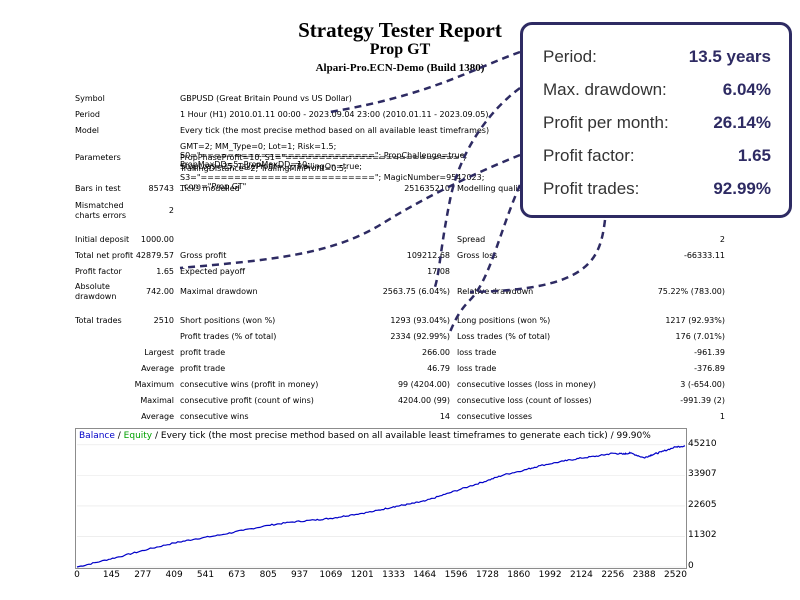  I want to click on ticks-label: Ticks modelled, so click(210, 188).